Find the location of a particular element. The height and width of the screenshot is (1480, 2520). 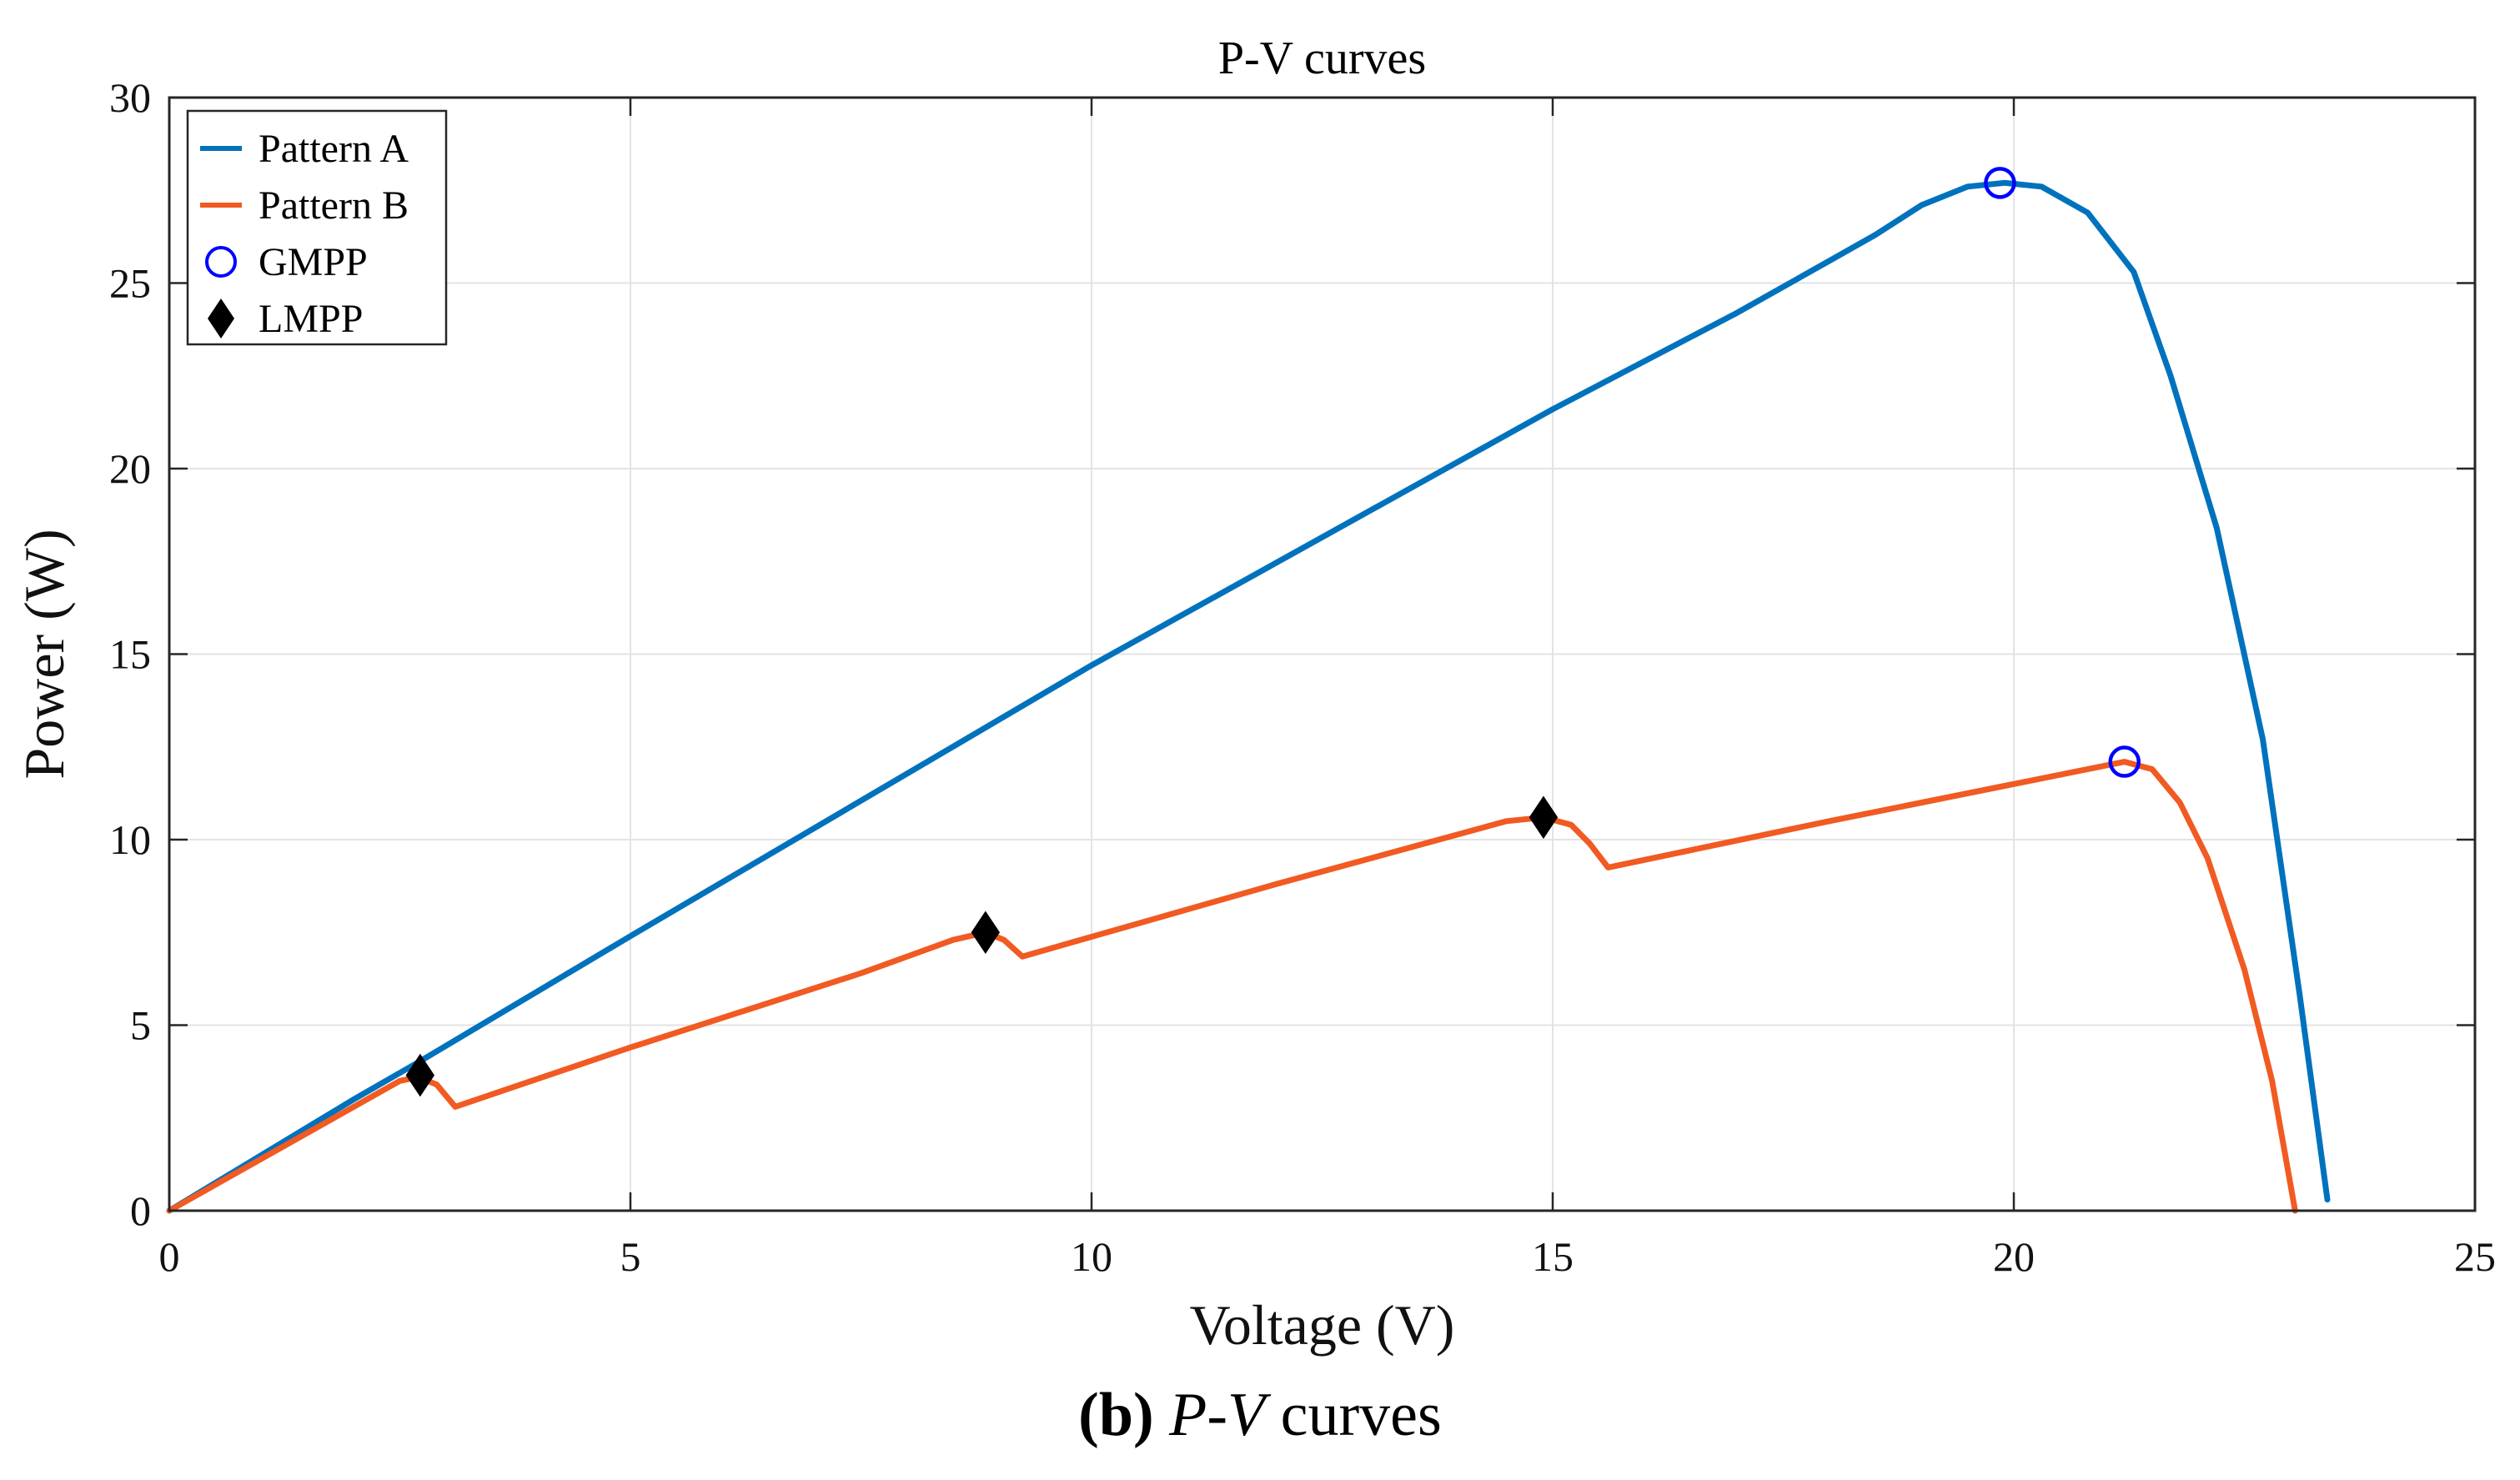

x-tick-label: 15 is located at coordinates (1553, 1256).